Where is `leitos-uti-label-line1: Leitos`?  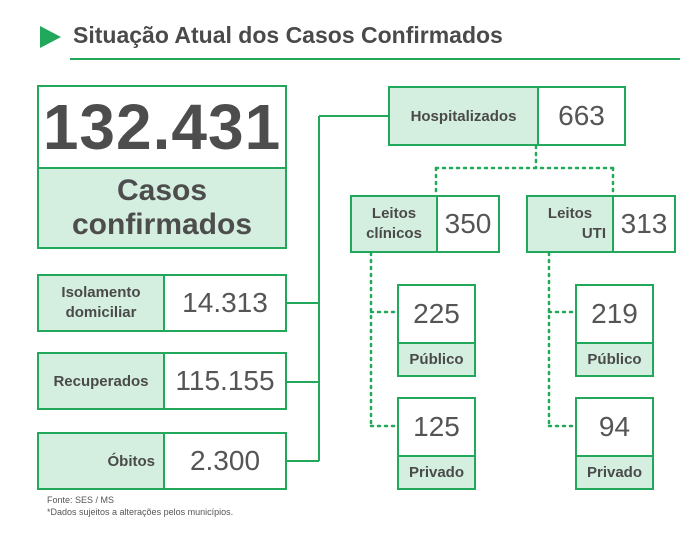
leitos-uti-label-line1: Leitos is located at coordinates (570, 213).